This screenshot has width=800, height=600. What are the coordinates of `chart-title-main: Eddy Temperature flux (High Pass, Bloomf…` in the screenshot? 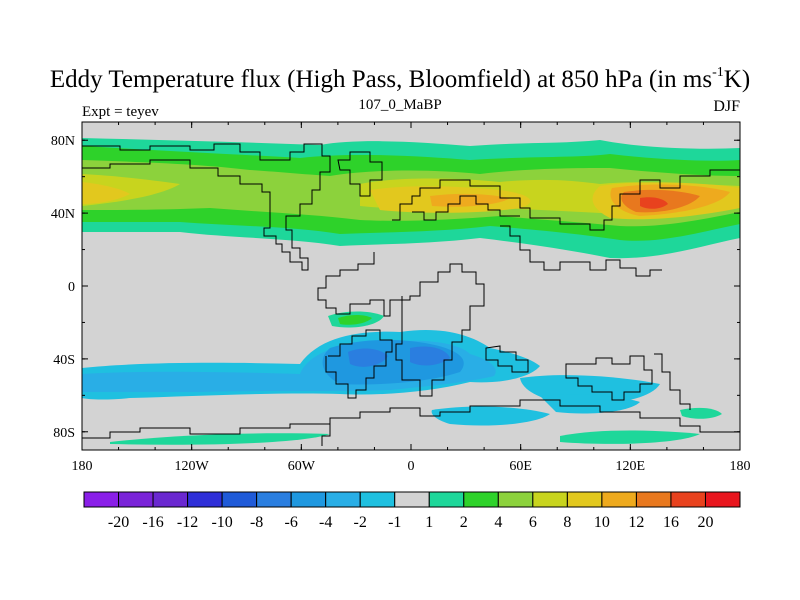 It's located at (381, 79).